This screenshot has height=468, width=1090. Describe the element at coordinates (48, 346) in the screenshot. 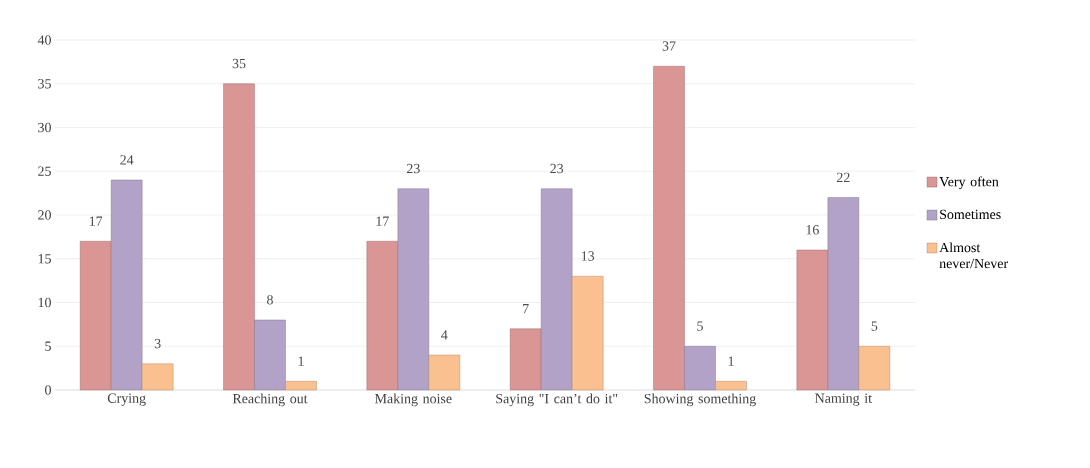

I see `y-tick-label: 5` at that location.